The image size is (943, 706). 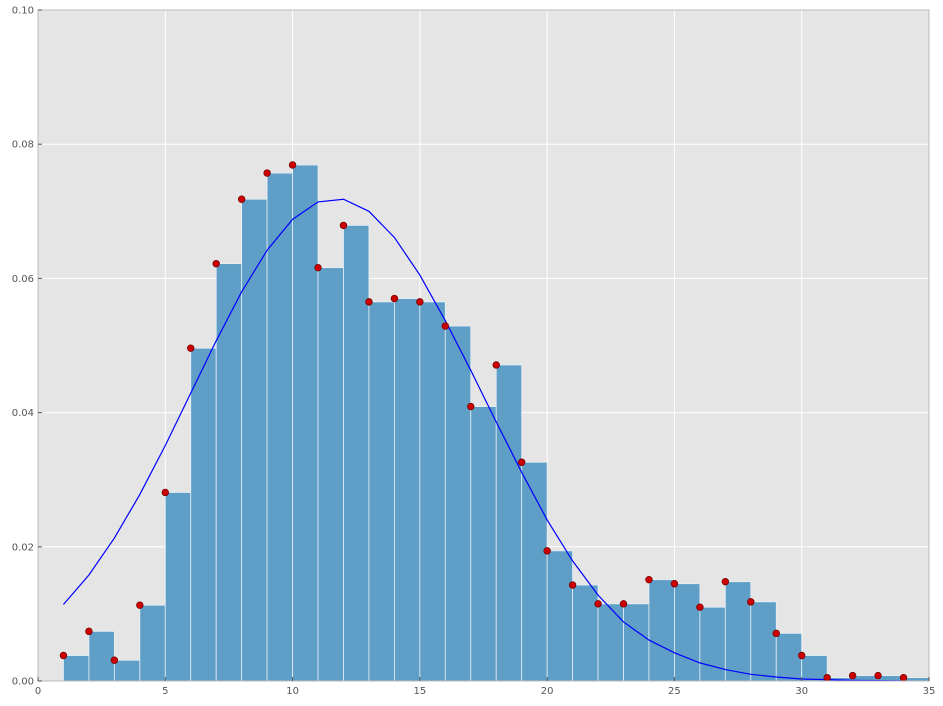 What do you see at coordinates (292, 691) in the screenshot?
I see `x-tick-label: 10` at bounding box center [292, 691].